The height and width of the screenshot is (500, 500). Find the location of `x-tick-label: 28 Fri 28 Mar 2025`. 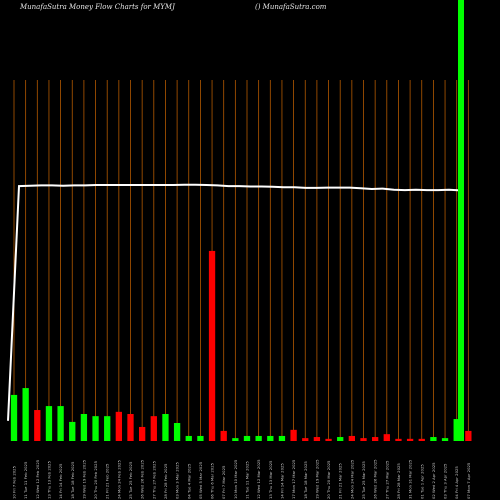

x-tick-label: 28 Fri 28 Mar 2025 is located at coordinates (398, 481).